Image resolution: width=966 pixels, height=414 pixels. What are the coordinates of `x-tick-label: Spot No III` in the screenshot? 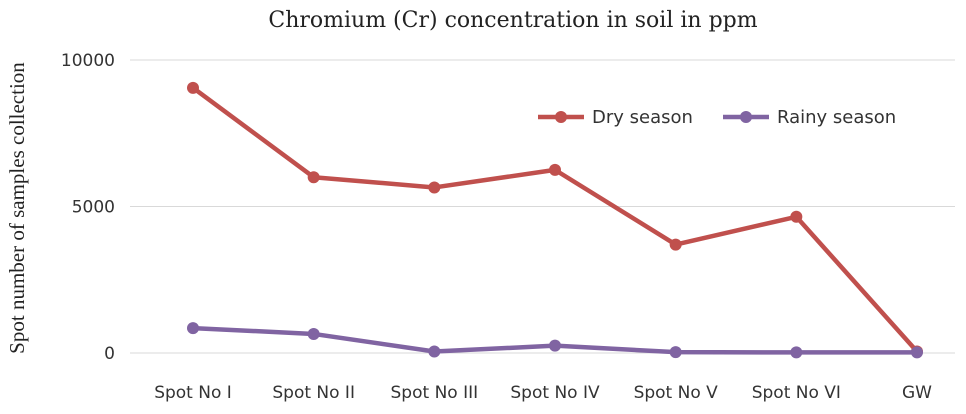 It's located at (435, 393).